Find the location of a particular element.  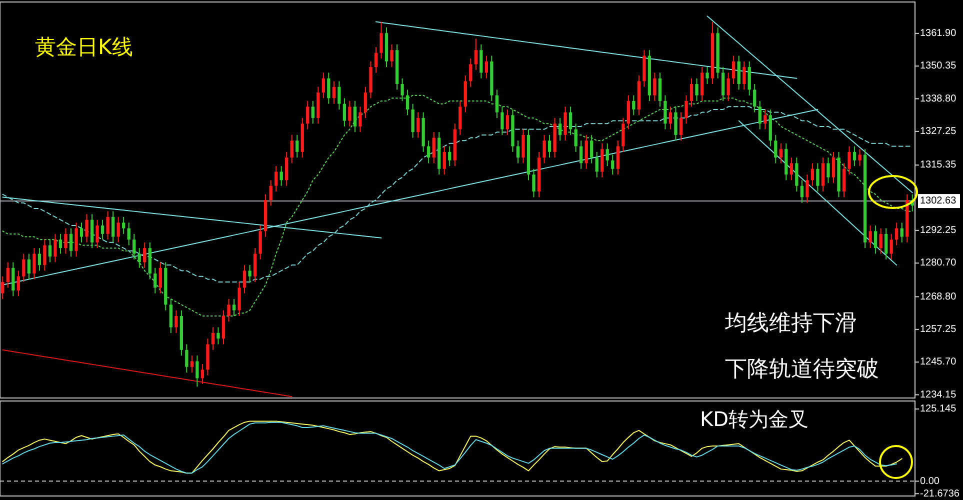

y-tick-label: 1234.15 is located at coordinates (938, 394).